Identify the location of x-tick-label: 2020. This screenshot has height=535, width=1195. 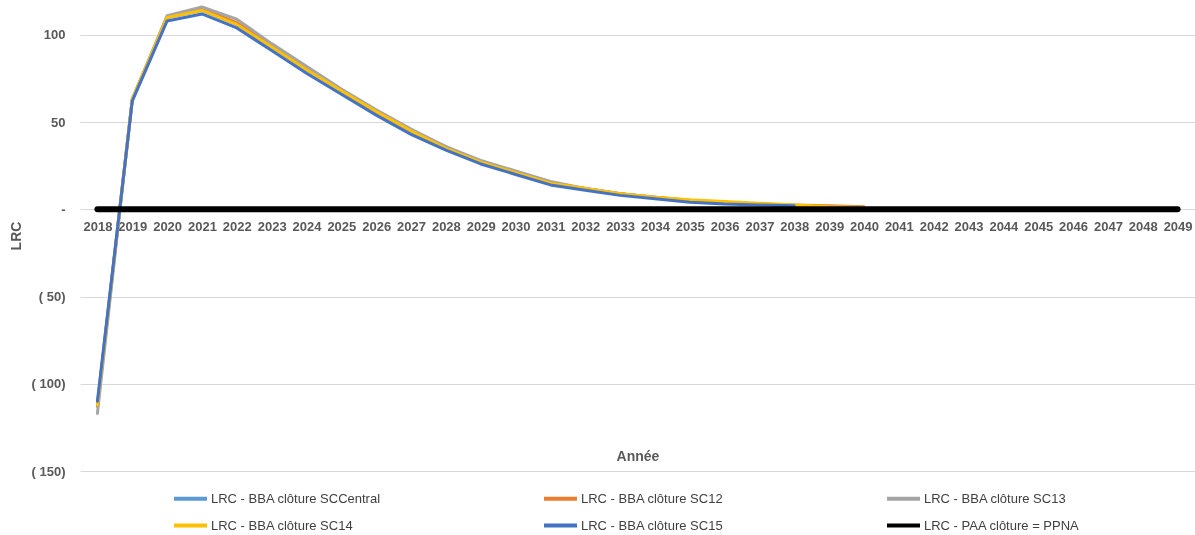
(168, 226).